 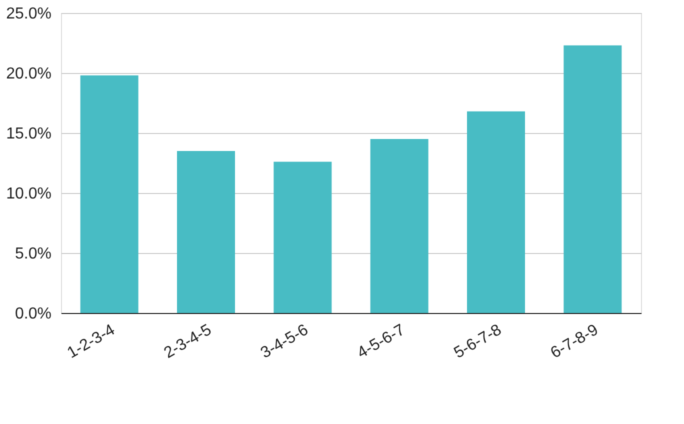 What do you see at coordinates (29, 14) in the screenshot?
I see `y-tick-label: 25.0%` at bounding box center [29, 14].